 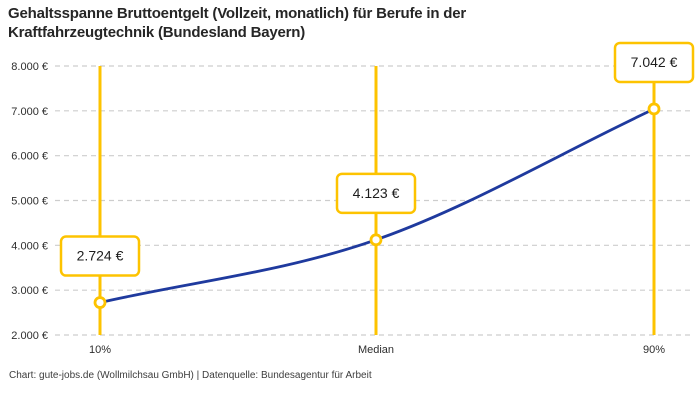 What do you see at coordinates (29, 157) in the screenshot?
I see `y-tick-label: 6.000 €` at bounding box center [29, 157].